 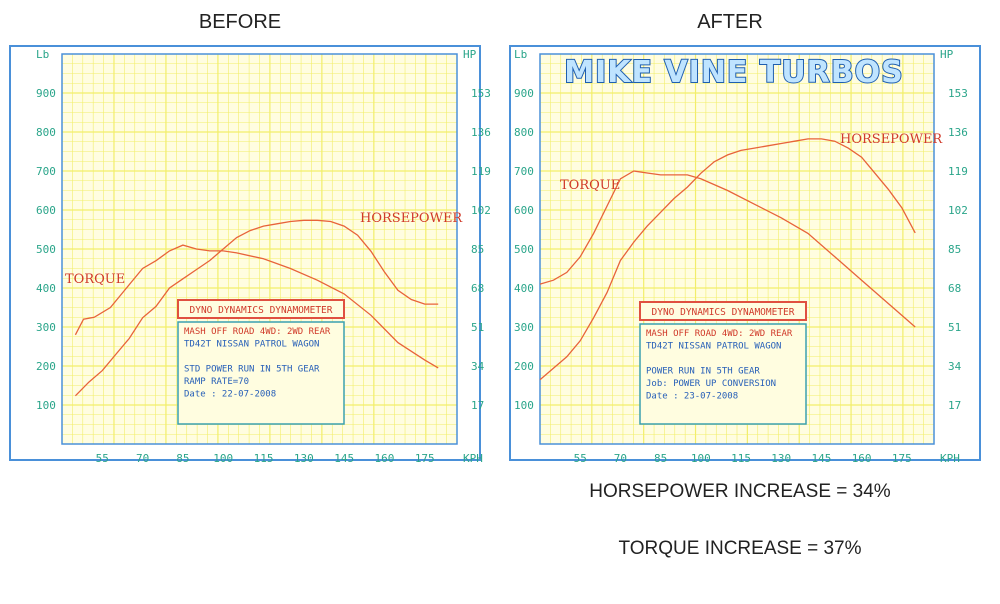 I want to click on info-box-line: STD POWER RUN IN 5TH GEAR, so click(x=252, y=370).